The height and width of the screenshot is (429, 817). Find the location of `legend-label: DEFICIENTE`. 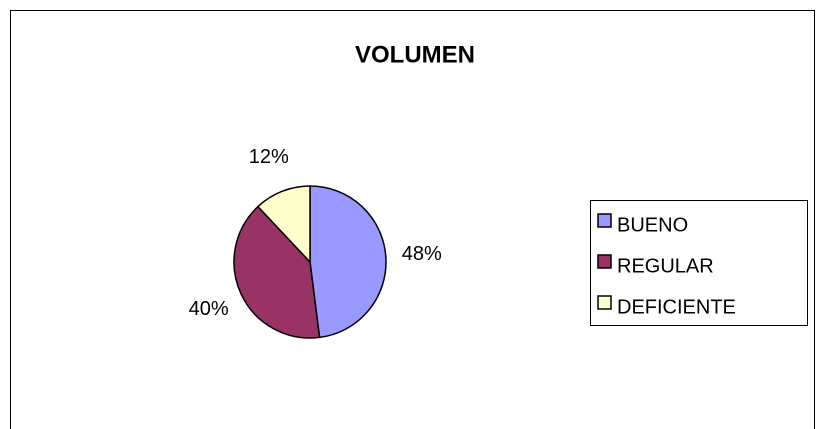

legend-label: DEFICIENTE is located at coordinates (676, 307).